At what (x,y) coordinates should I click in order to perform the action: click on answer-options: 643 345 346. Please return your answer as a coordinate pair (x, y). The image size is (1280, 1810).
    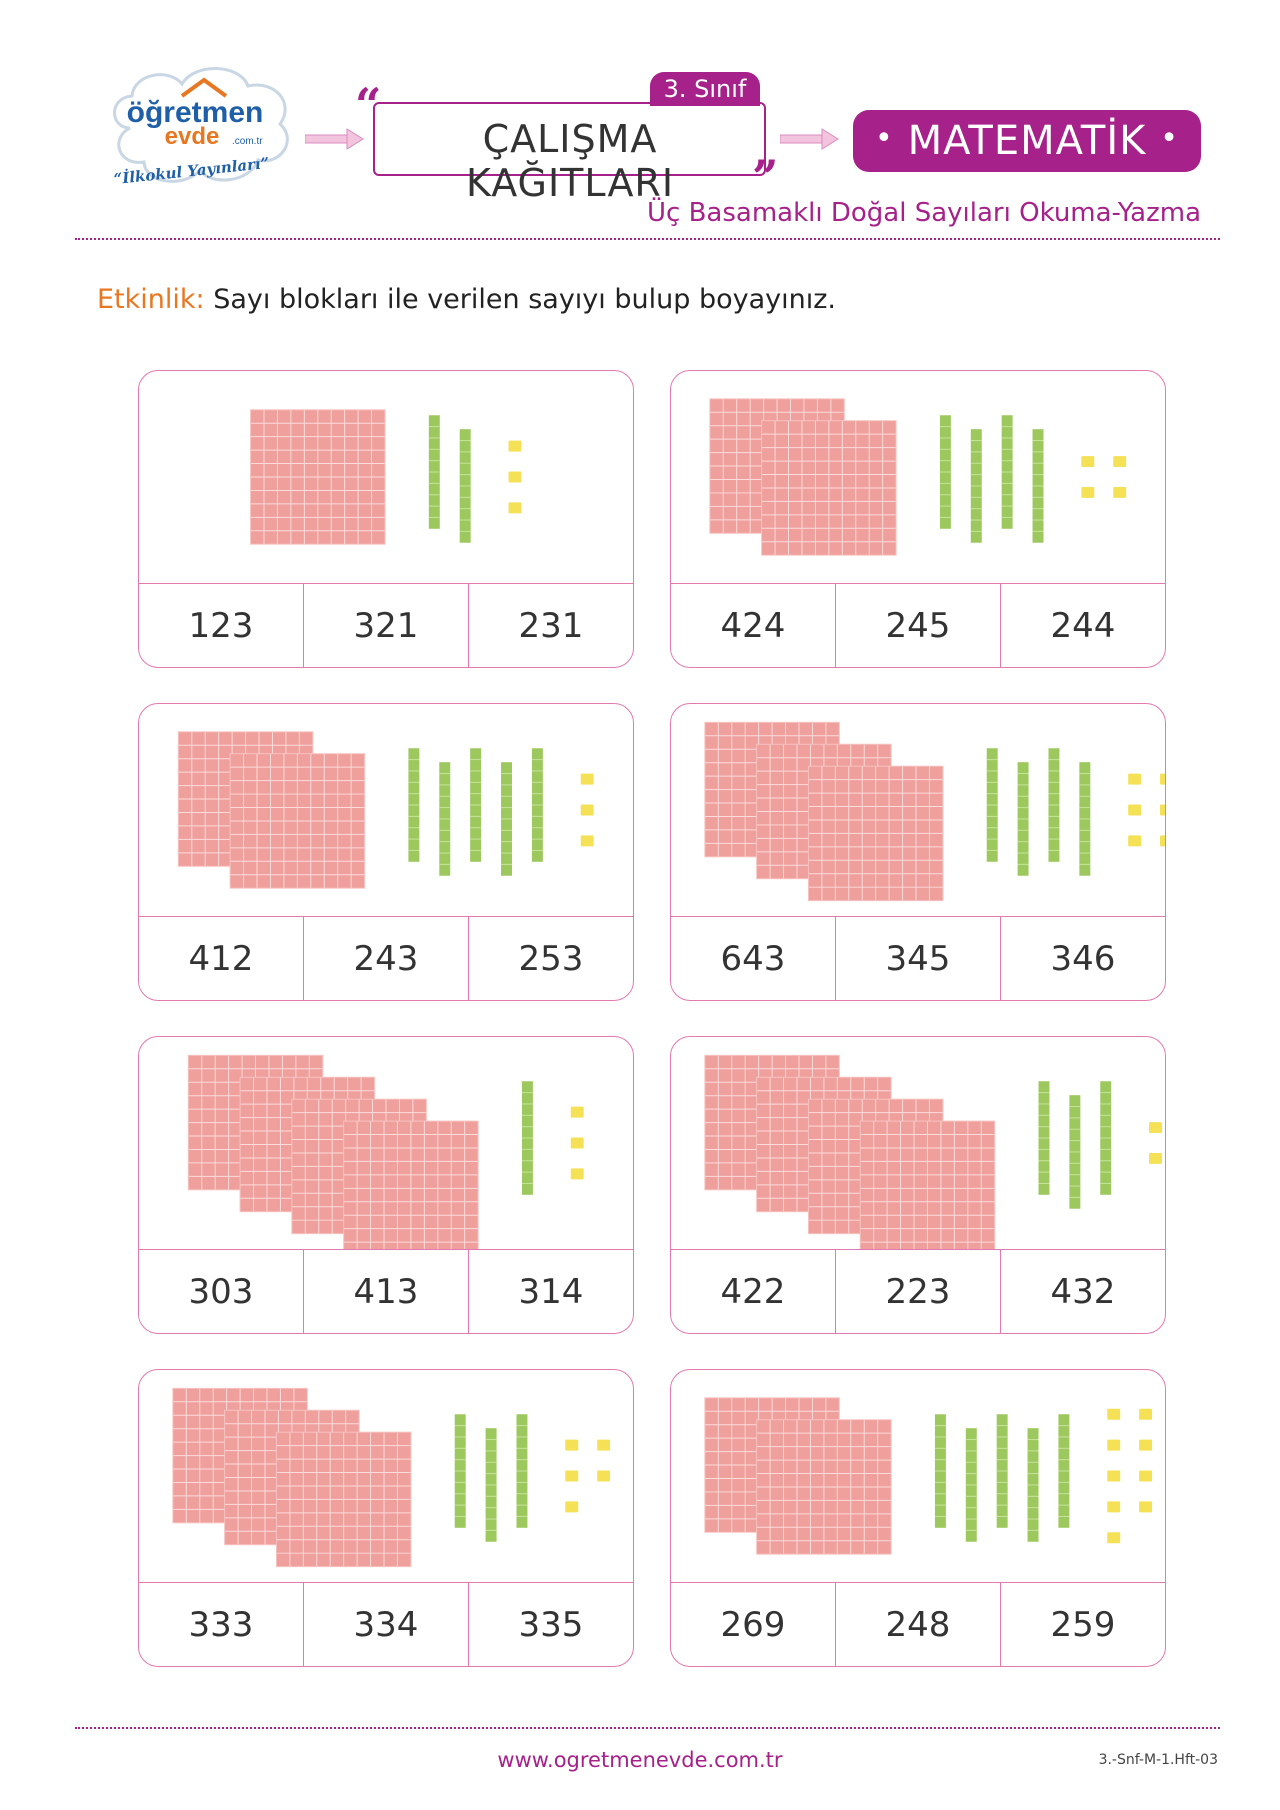
    Looking at the image, I should click on (918, 958).